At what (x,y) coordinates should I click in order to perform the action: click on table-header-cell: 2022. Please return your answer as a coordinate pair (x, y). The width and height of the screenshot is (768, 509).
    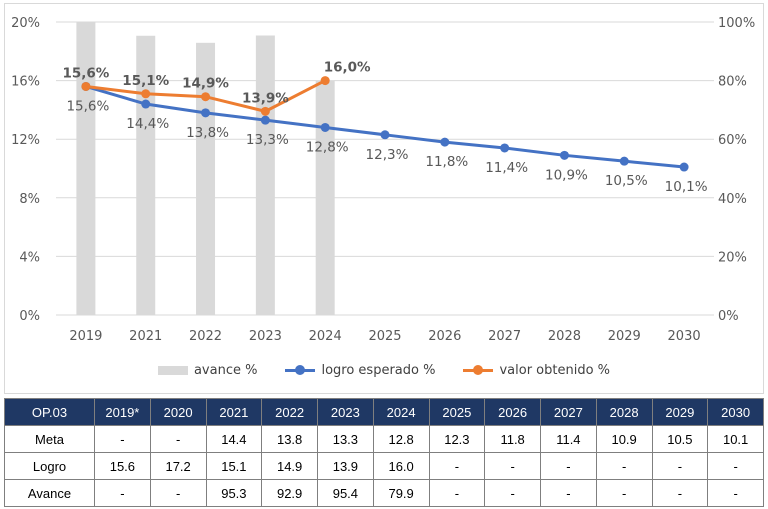
    Looking at the image, I should click on (289, 412).